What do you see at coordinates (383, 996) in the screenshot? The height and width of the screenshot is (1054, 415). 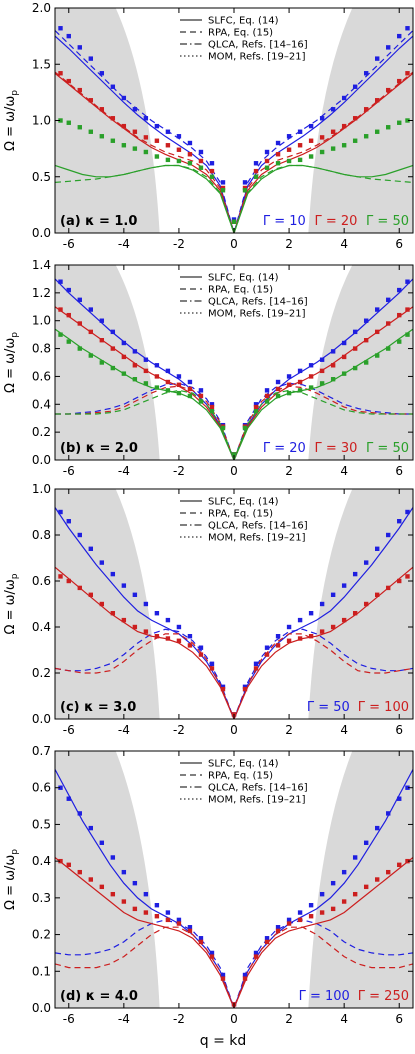 I see `gamma-label: Γ = 250` at bounding box center [383, 996].